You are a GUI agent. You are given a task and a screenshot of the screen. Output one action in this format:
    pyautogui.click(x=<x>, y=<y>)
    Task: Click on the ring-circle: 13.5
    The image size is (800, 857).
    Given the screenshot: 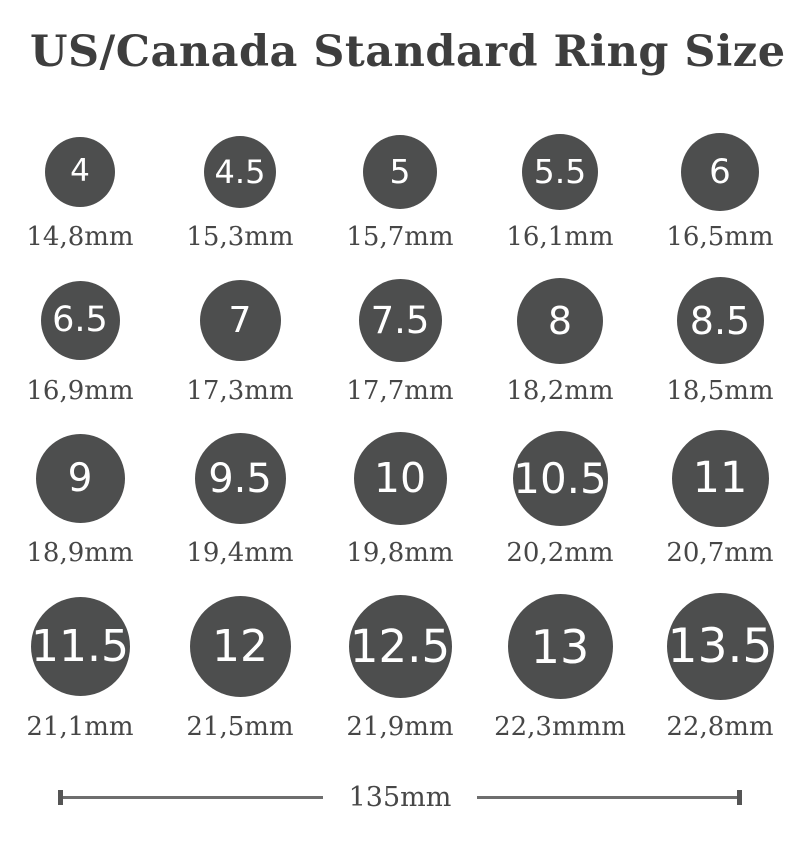 What is the action you would take?
    pyautogui.click(x=720, y=647)
    